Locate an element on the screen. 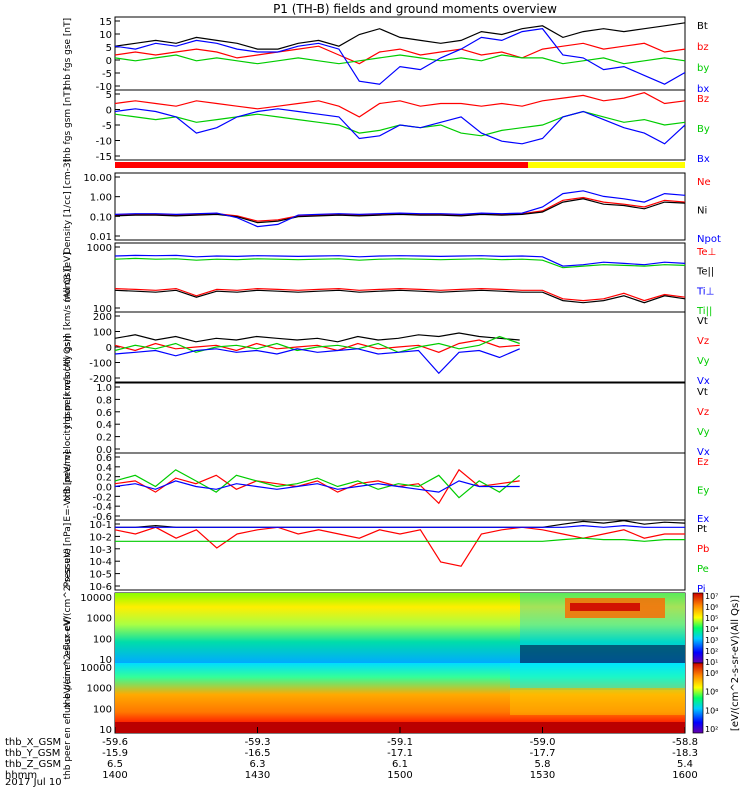 The width and height of the screenshot is (750, 800). ion-spectrogram is located at coordinates (400, 628).